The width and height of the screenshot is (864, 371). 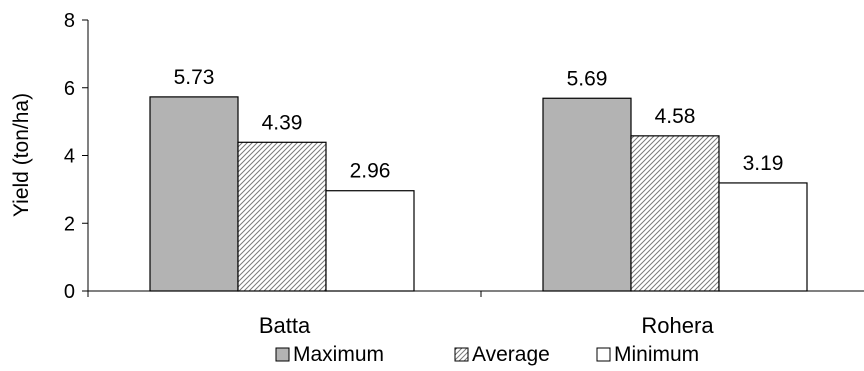 What do you see at coordinates (487, 325) in the screenshot?
I see `category-labels: Batta Rohera` at bounding box center [487, 325].